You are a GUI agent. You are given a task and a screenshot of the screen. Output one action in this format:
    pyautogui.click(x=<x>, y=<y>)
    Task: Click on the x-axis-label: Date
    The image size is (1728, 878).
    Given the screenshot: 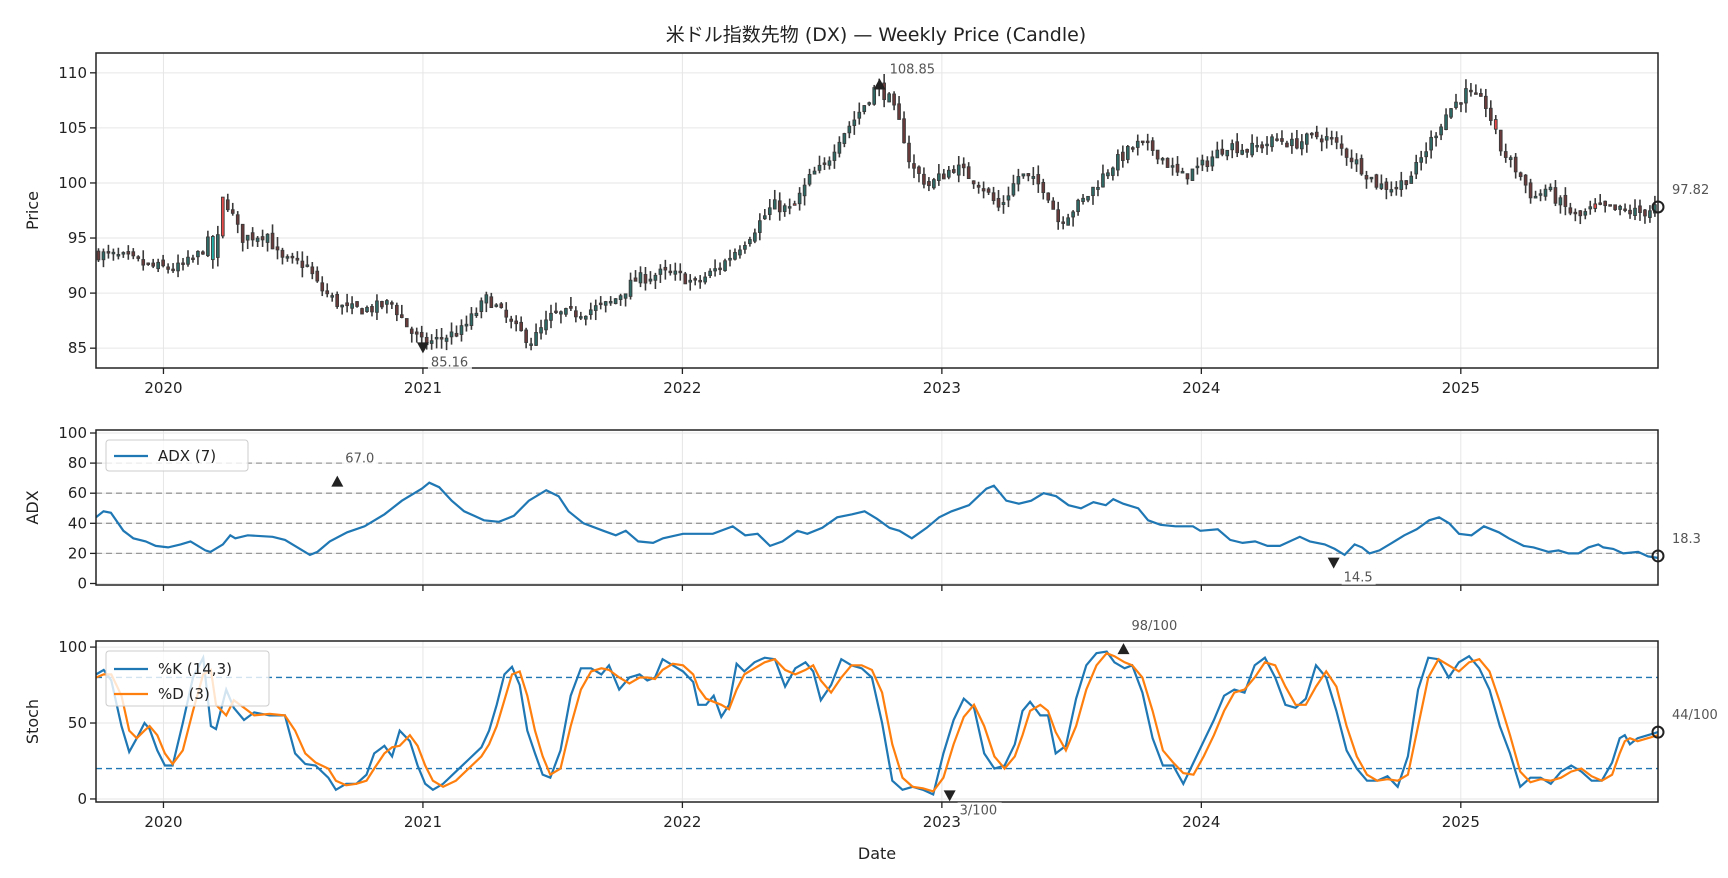 What is the action you would take?
    pyautogui.click(x=877, y=853)
    